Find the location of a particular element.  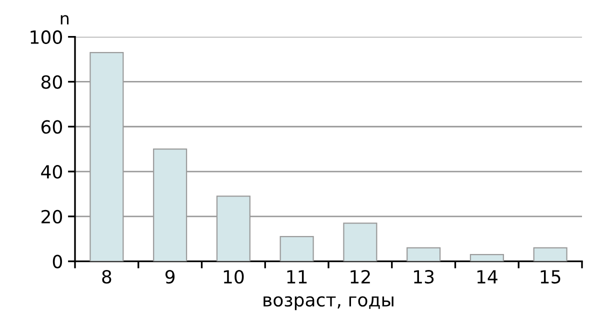

y-tick-label: 100 is located at coordinates (46, 37).